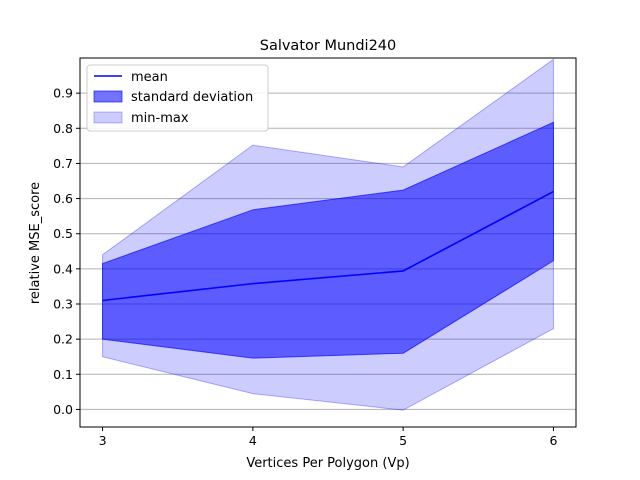  What do you see at coordinates (63, 339) in the screenshot?
I see `y-tick-label: 0.2` at bounding box center [63, 339].